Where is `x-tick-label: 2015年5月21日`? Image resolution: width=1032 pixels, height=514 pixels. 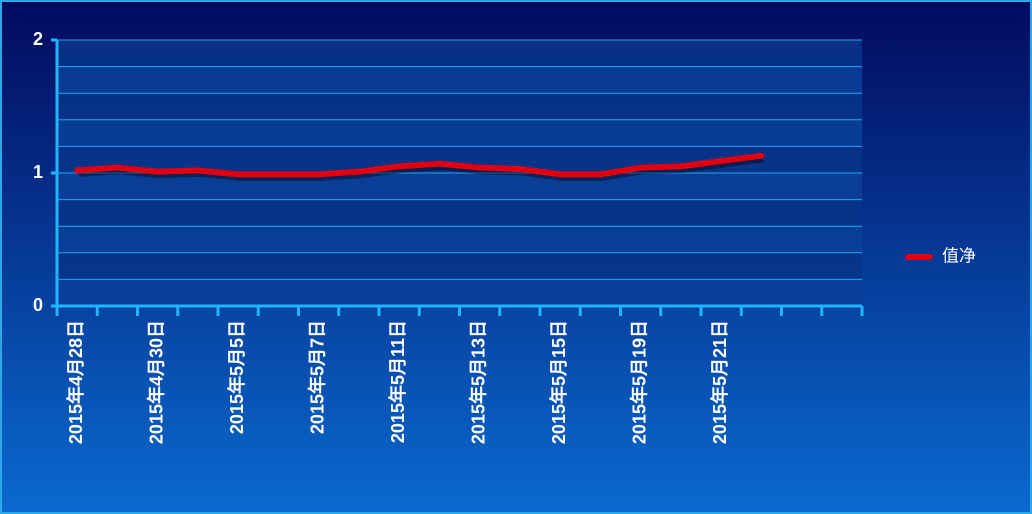
x-tick-label: 2015年5月21日 is located at coordinates (719, 382).